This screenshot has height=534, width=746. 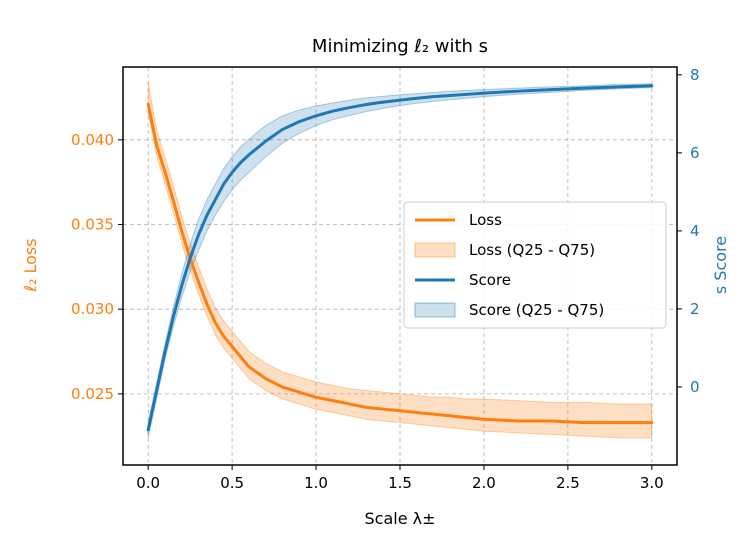 I want to click on x-axis: 0.0 0.5 1.0 1.5 2.0 2.5 3.0, so click(x=400, y=478).